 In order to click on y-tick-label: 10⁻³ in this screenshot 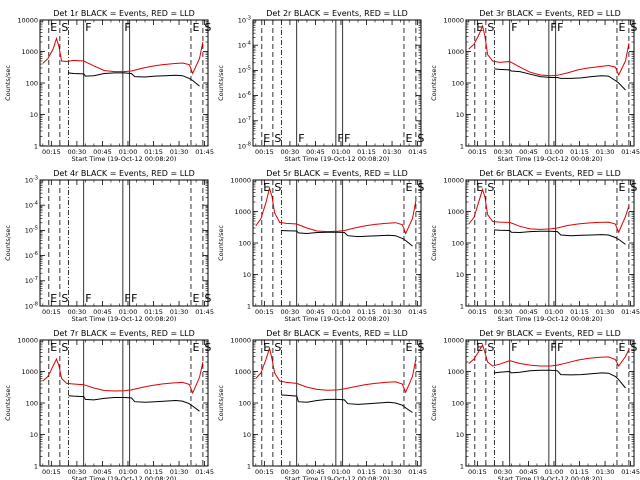, I will do `click(244, 19)`.